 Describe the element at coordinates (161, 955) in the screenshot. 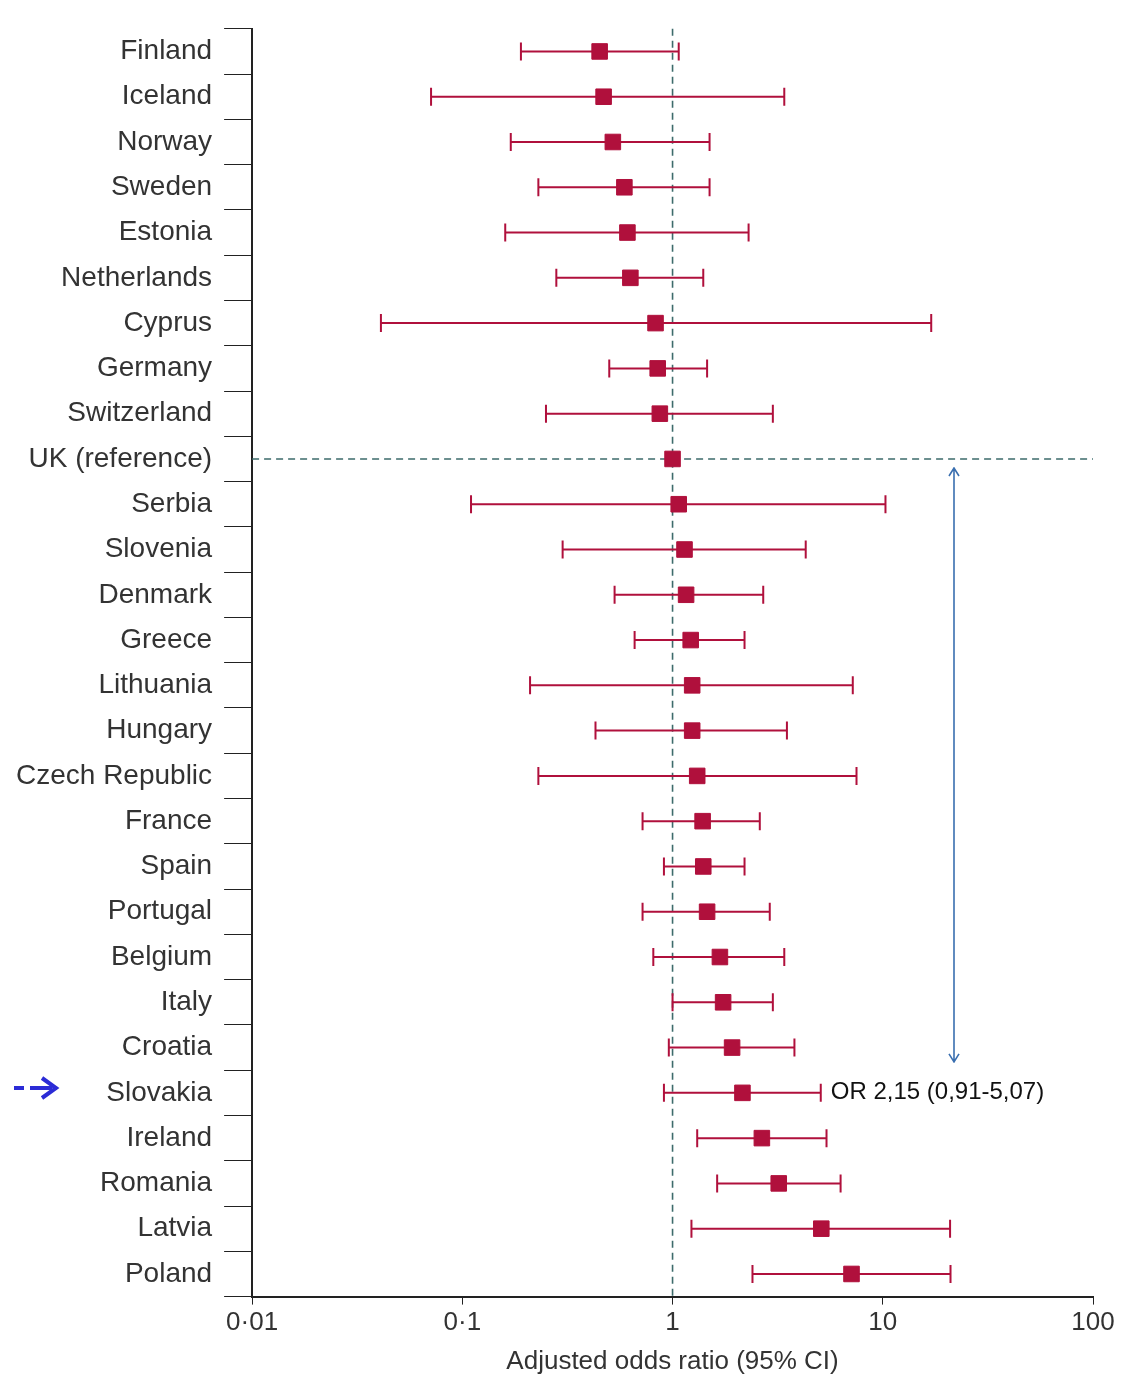

I see `y-tick-label: Belgium` at that location.